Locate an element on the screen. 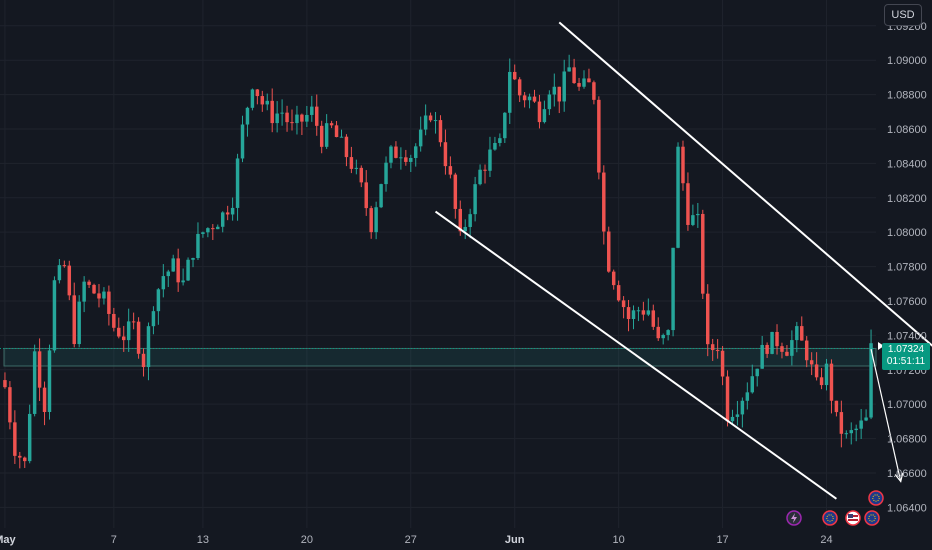 This screenshot has width=932, height=550. time-axis: May 7 13 20 27 Jun 10 17 24 is located at coordinates (416, 540).